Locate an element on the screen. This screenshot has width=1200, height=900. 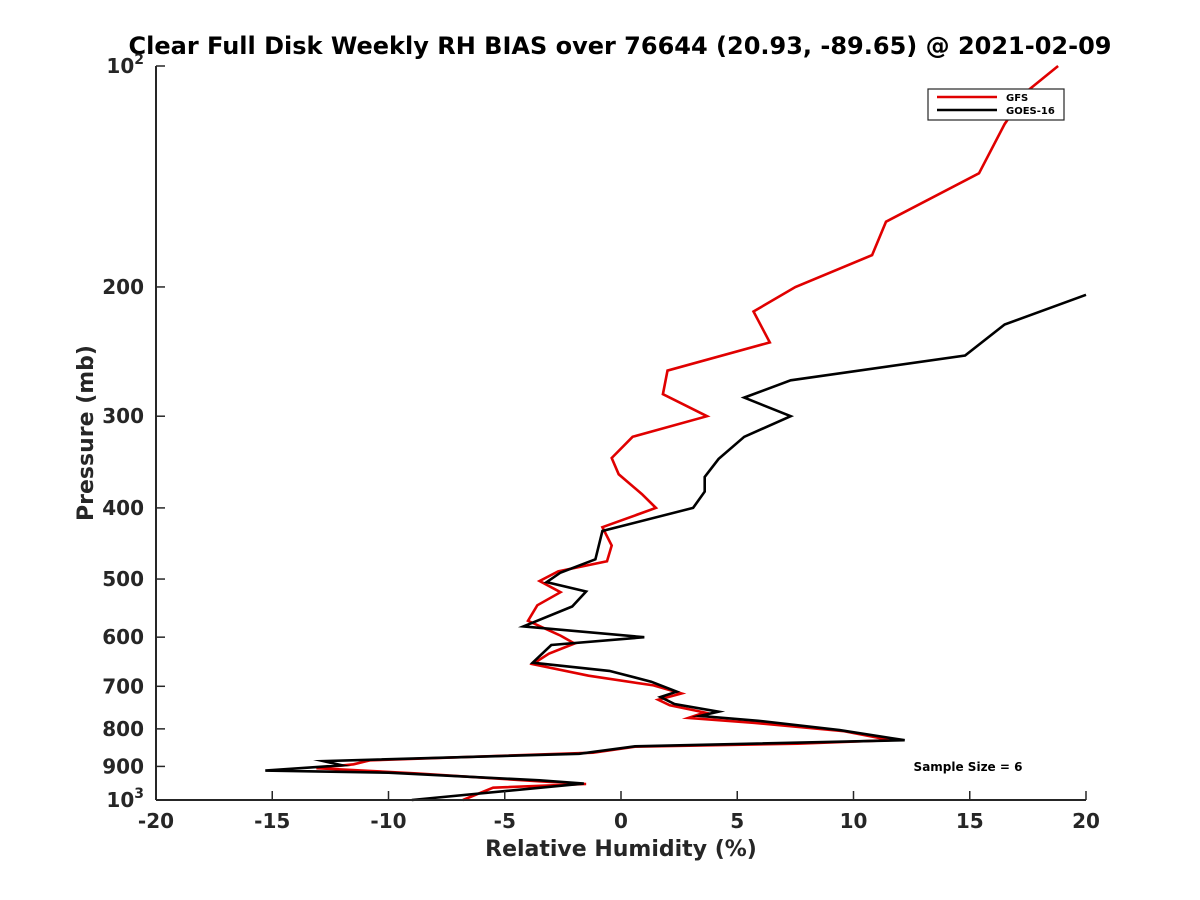
x-tick-label: 10 is located at coordinates (854, 821).